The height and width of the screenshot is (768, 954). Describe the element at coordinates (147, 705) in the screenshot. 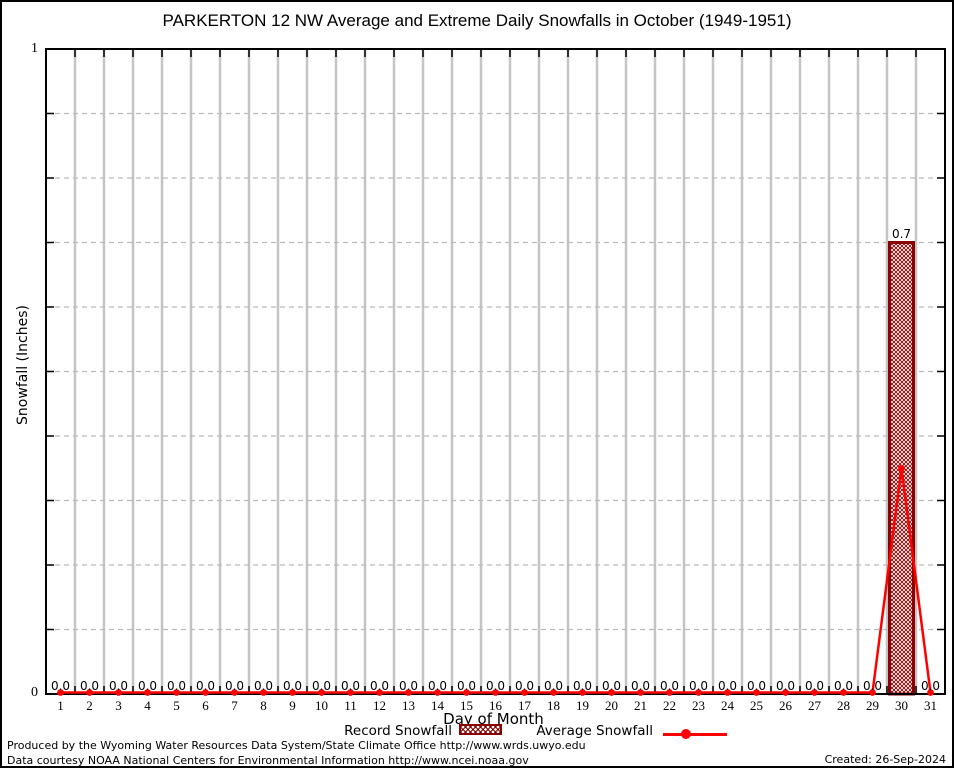

I see `x-tick-label: 4` at that location.